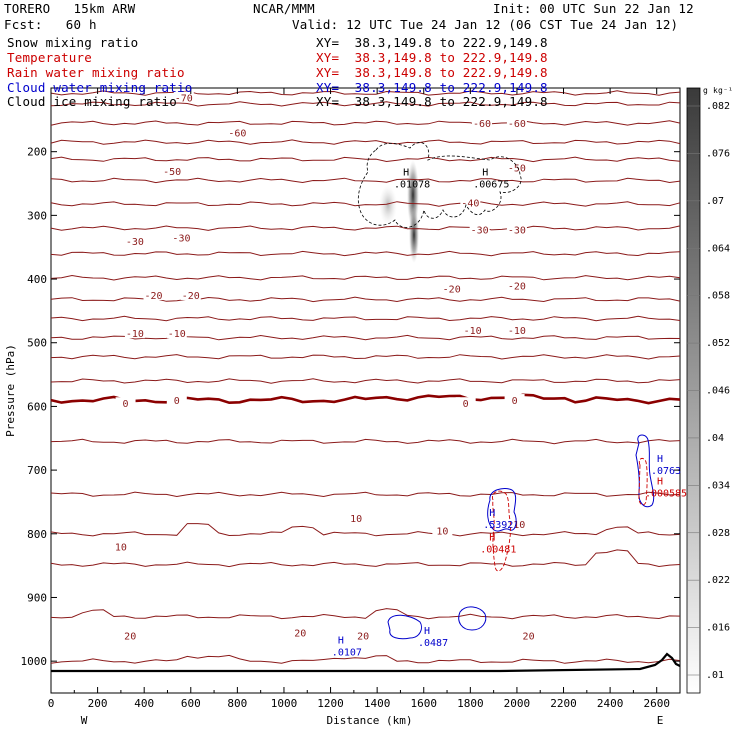 The width and height of the screenshot is (740, 740). What do you see at coordinates (718, 628) in the screenshot?
I see `colorbar-label: .016` at bounding box center [718, 628].